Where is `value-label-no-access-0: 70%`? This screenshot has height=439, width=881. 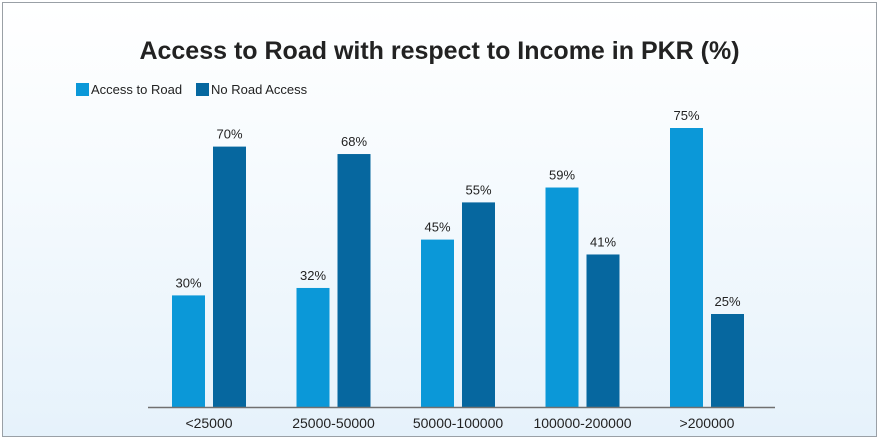 value-label-no-access-0: 70% is located at coordinates (229, 134).